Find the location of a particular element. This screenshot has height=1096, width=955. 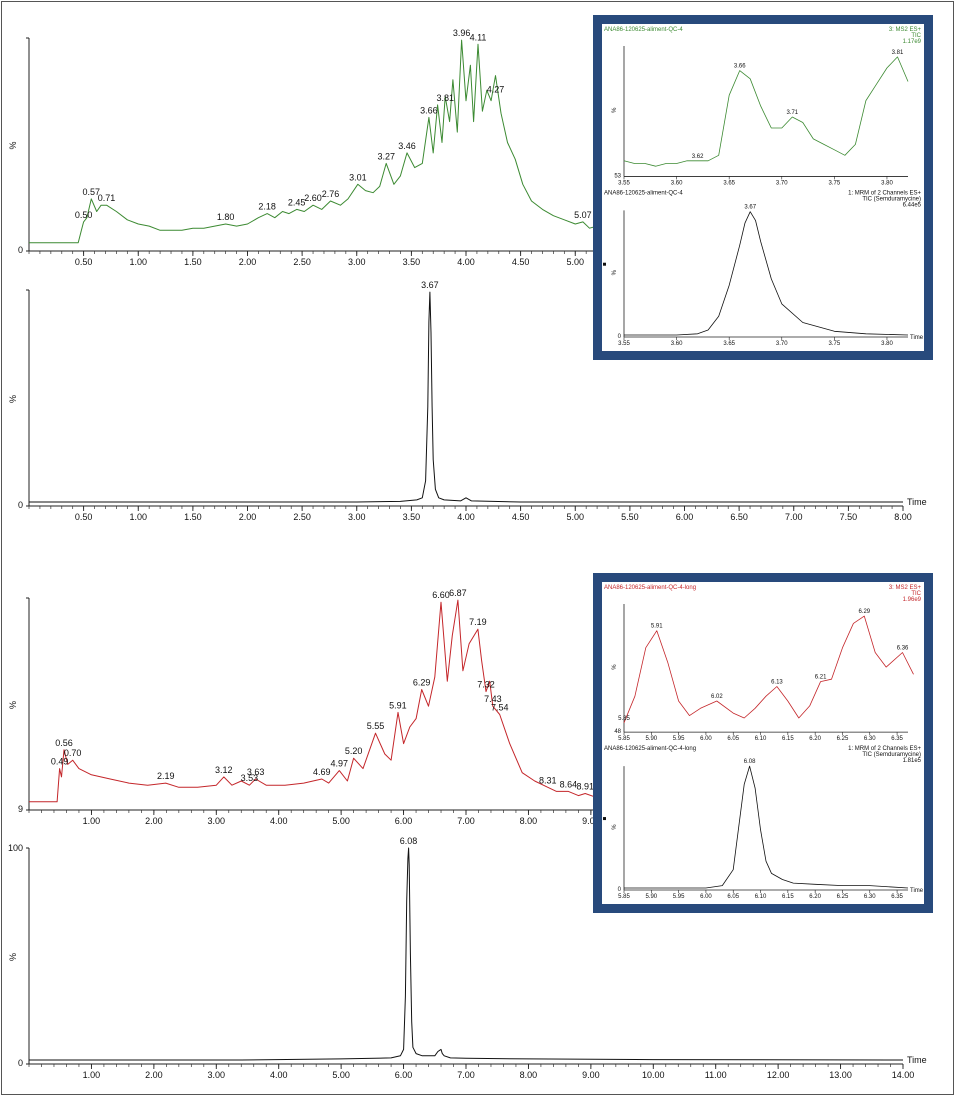

peak-label: 3.46 is located at coordinates (407, 146).